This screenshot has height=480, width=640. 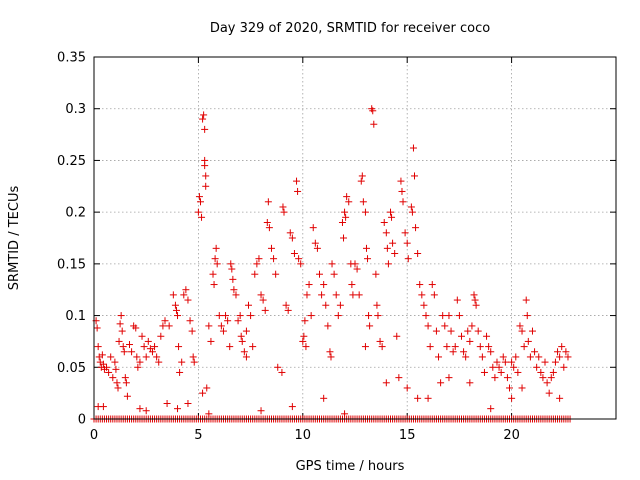 What do you see at coordinates (14, 238) in the screenshot?
I see `y-axis-label: SRMTID / TECUs` at bounding box center [14, 238].